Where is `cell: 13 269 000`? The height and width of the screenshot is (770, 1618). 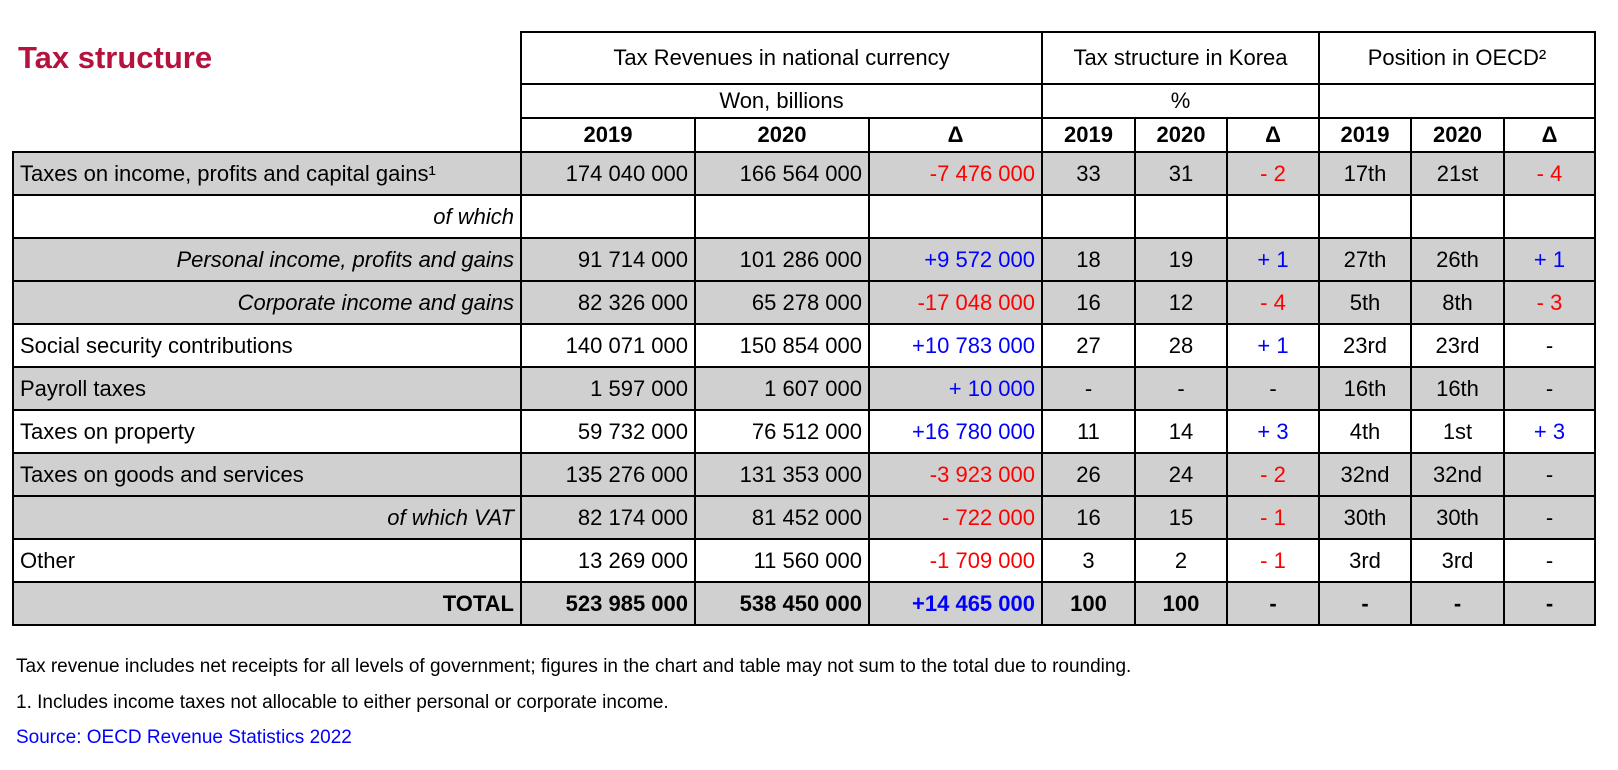 cell: 13 269 000 is located at coordinates (608, 560).